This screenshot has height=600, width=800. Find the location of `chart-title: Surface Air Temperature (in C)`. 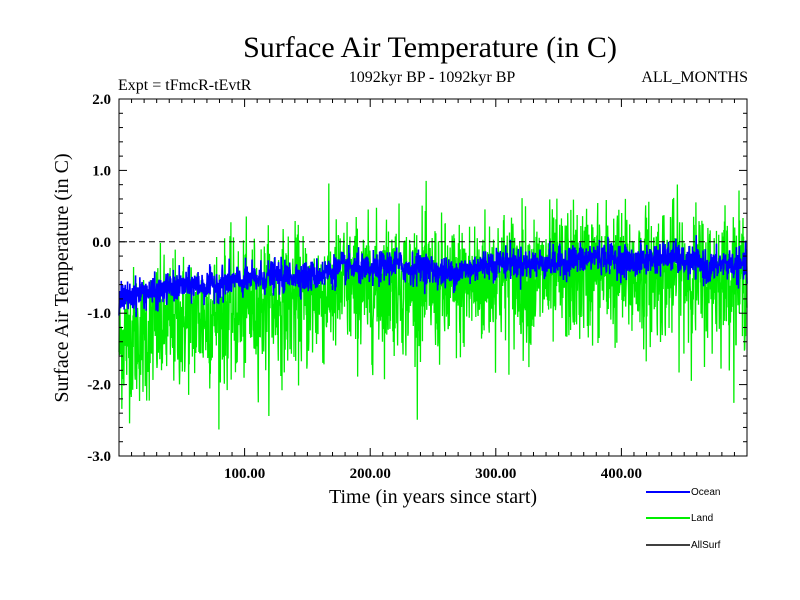

chart-title: Surface Air Temperature (in C) is located at coordinates (430, 47).